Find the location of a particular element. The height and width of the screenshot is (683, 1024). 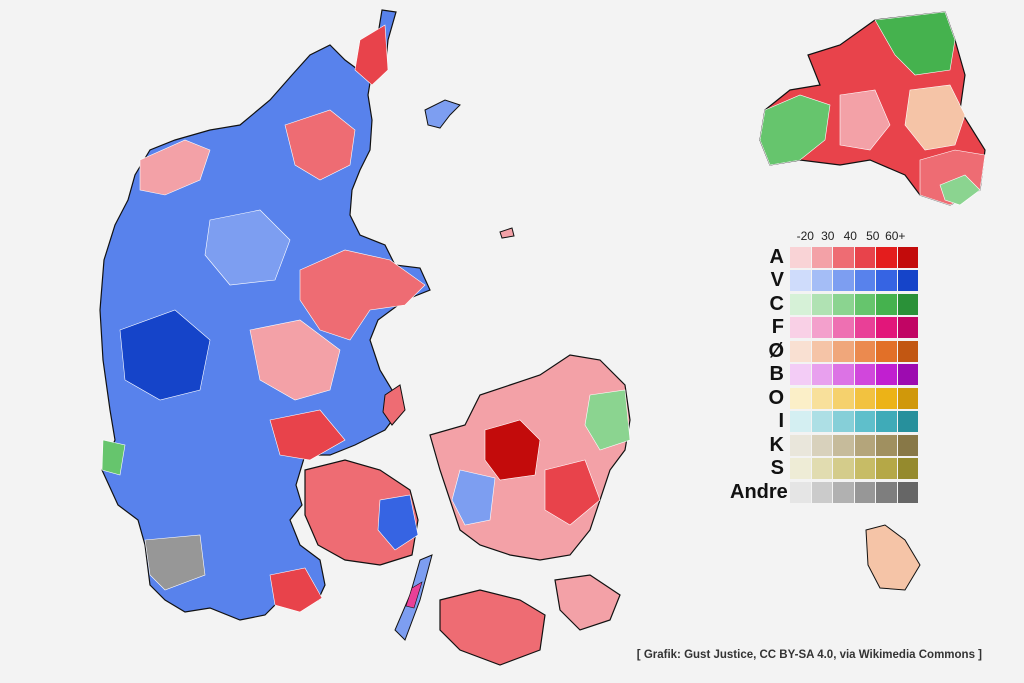

legend-party-label: S is located at coordinates (777, 468).